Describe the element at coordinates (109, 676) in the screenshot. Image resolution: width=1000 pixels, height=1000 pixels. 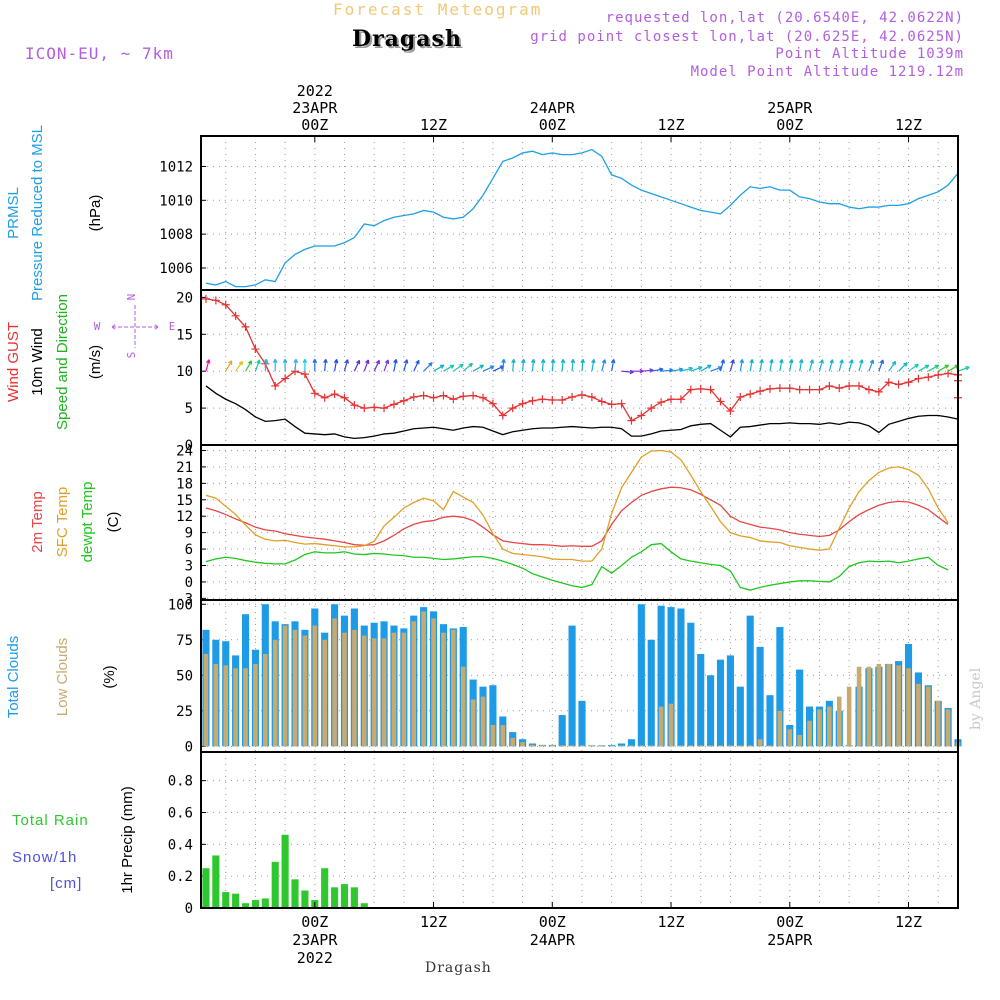
I see `y-axis-label: (%)` at that location.